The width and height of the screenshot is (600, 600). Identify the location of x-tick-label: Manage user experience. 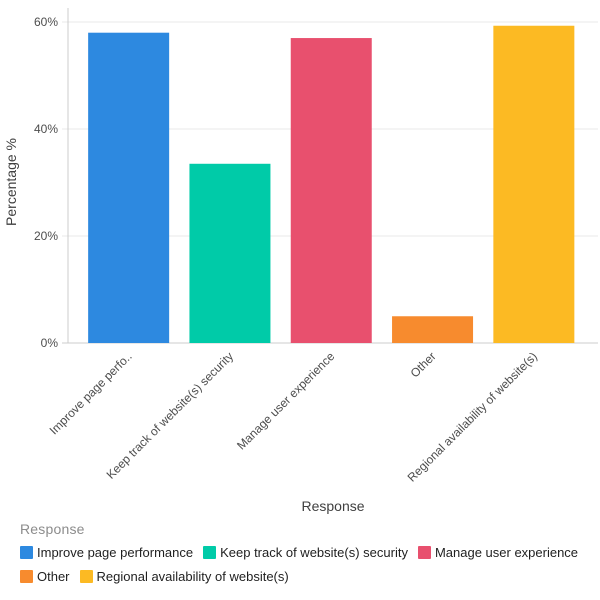
(286, 401).